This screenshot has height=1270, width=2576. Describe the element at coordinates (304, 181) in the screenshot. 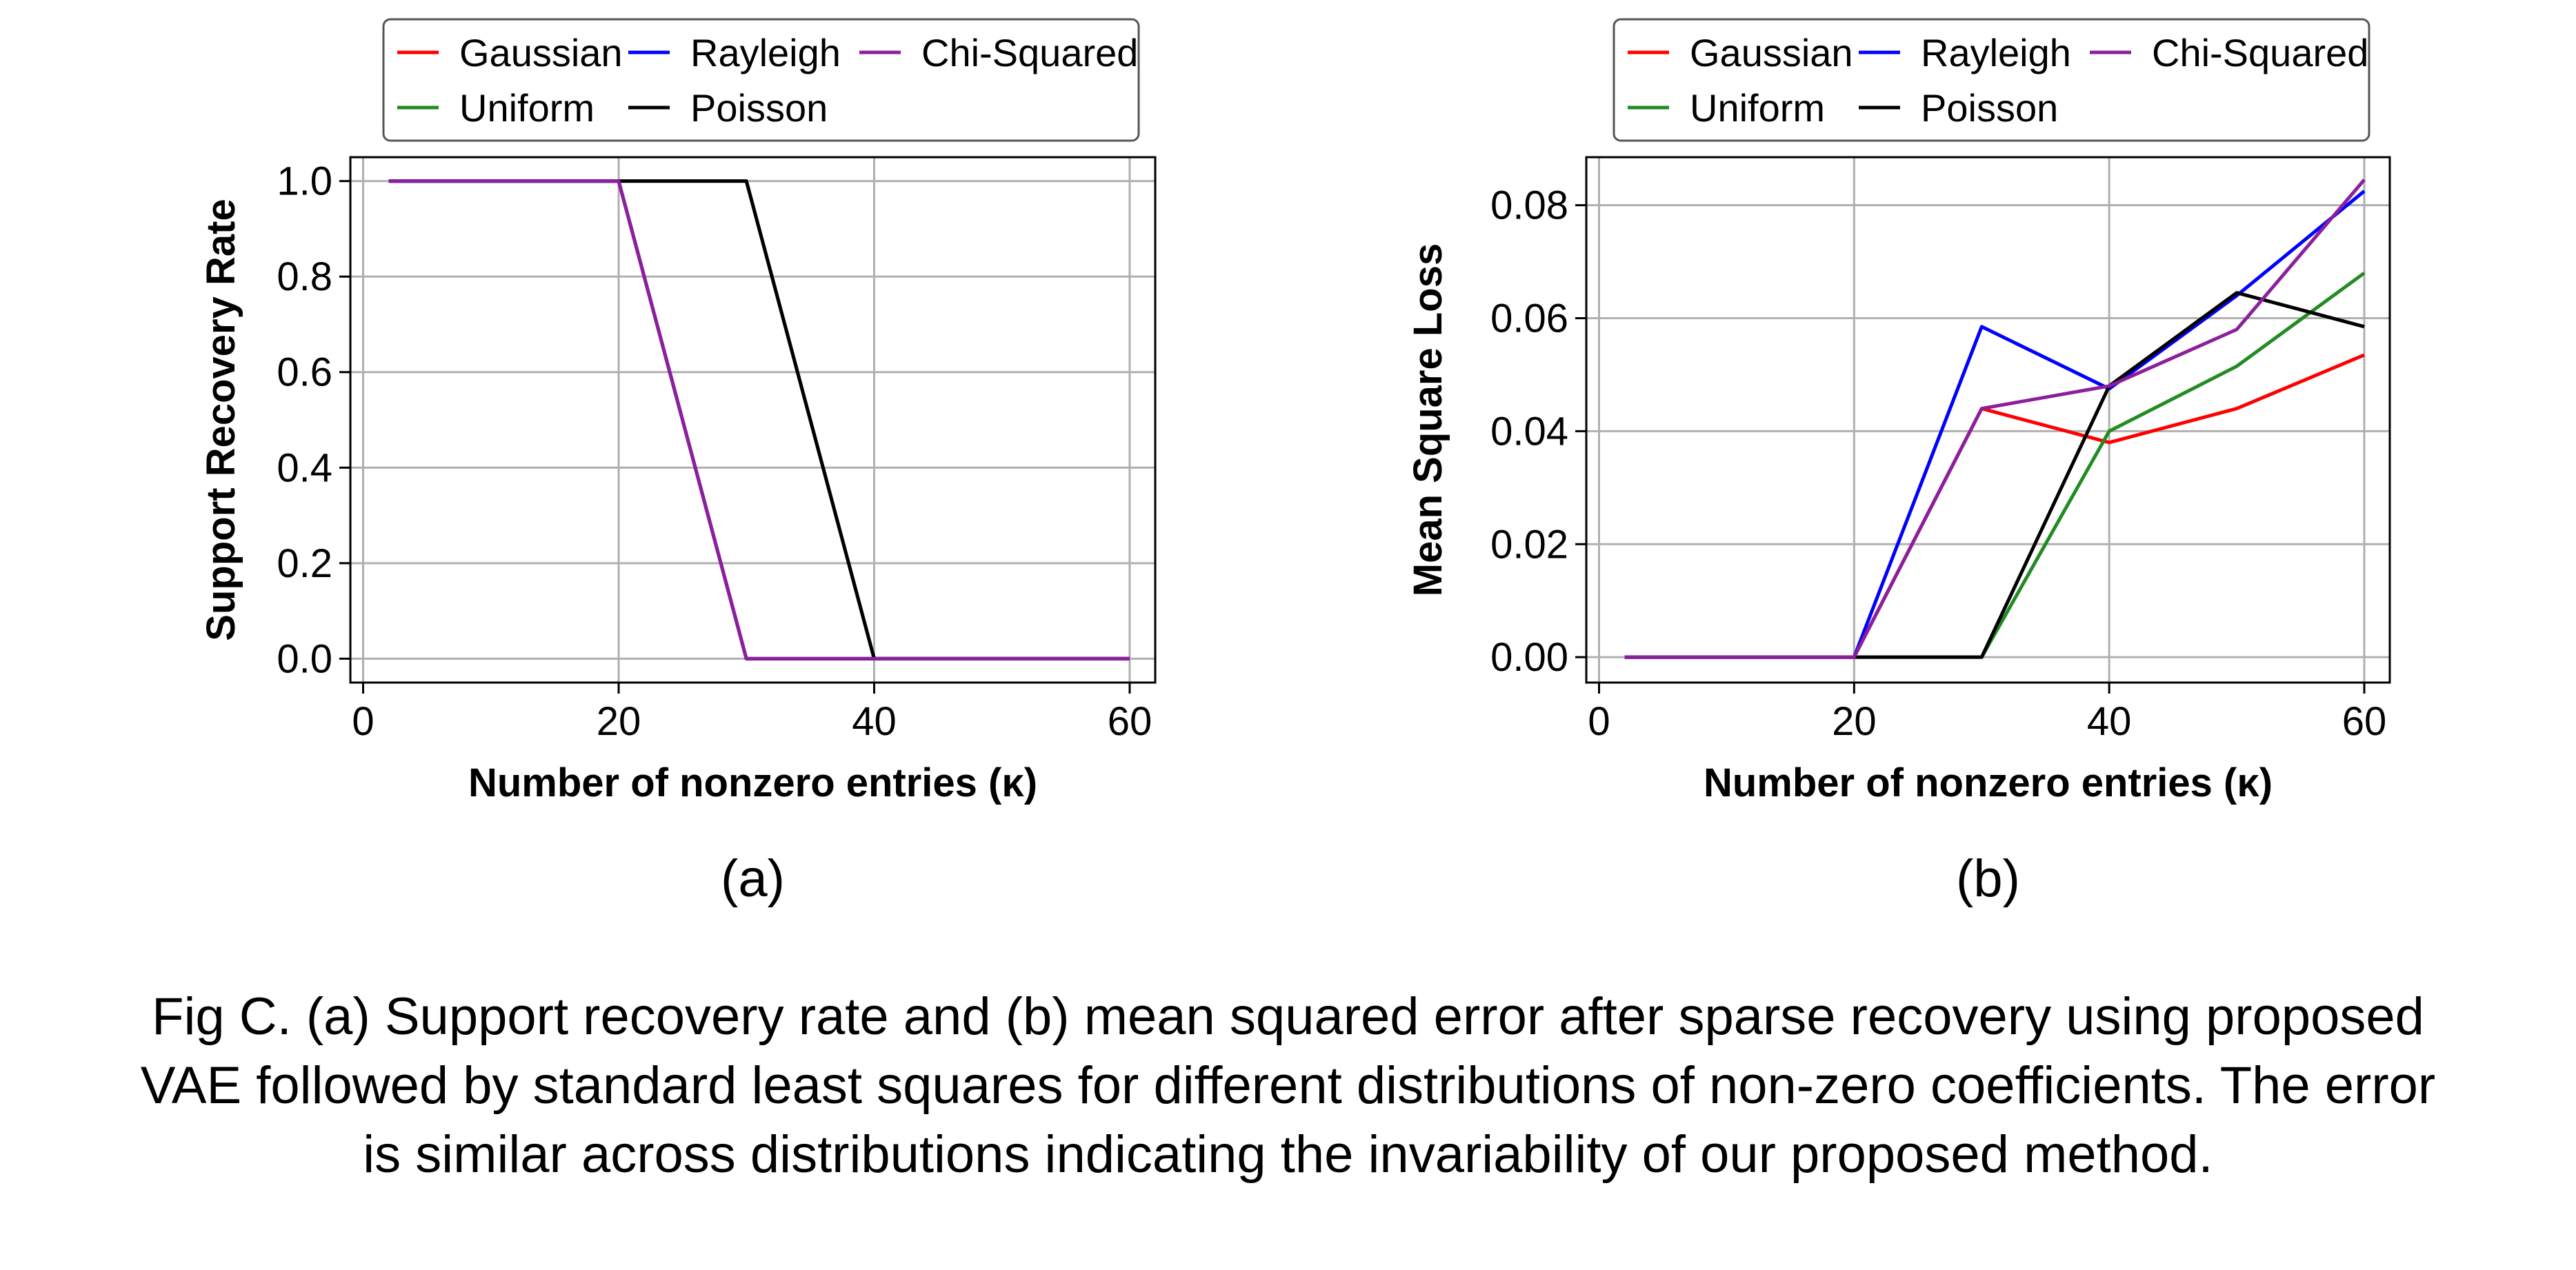

I see `y-tick-label: 1.0` at that location.